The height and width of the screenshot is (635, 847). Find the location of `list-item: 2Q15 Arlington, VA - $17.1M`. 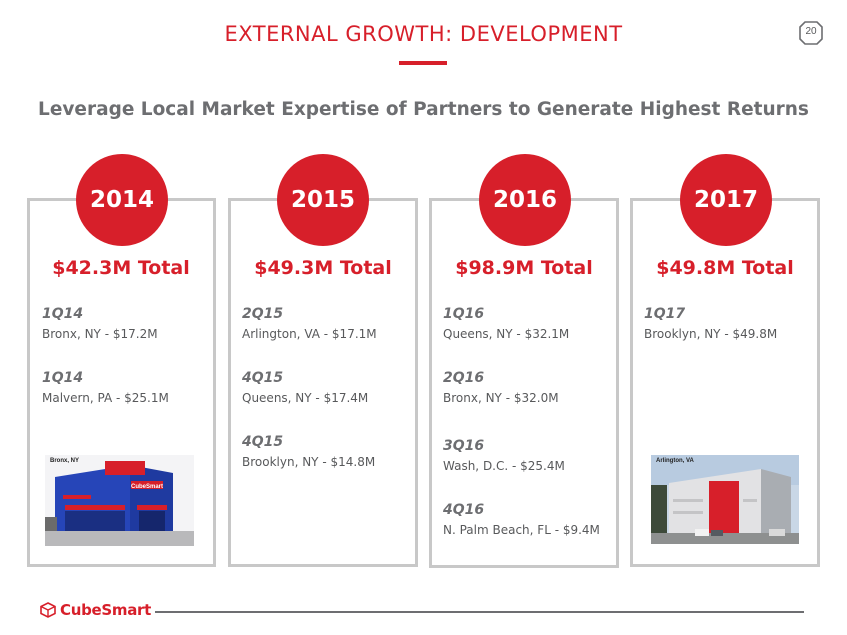

list-item: 2Q15 Arlington, VA - $17.1M is located at coordinates (309, 323).